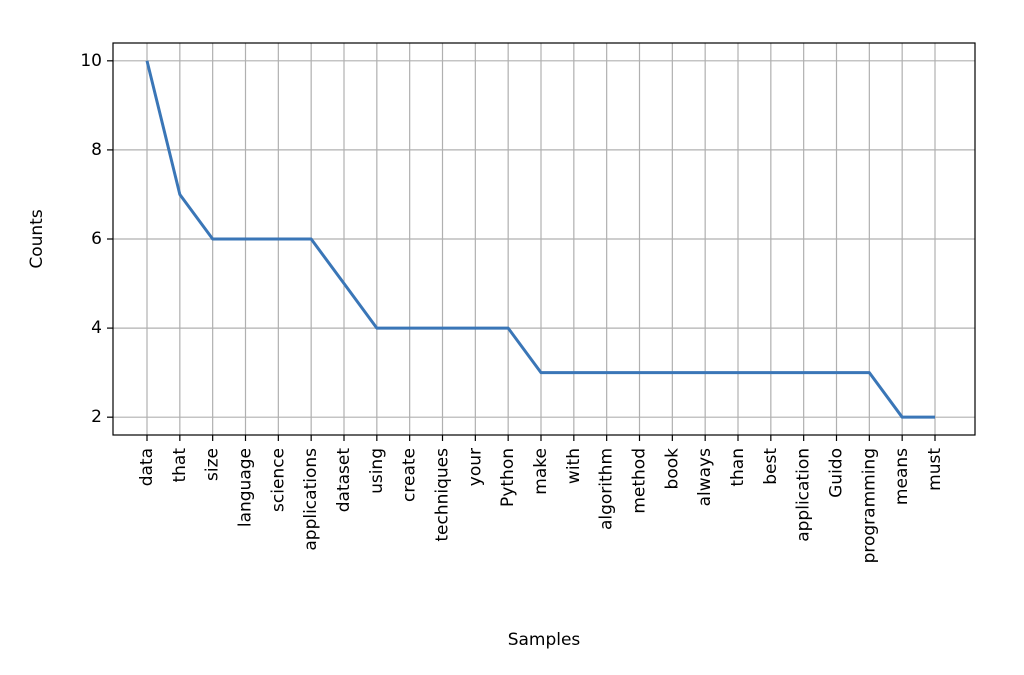 The image size is (1024, 675). I want to click on x-tick-label: your, so click(475, 467).